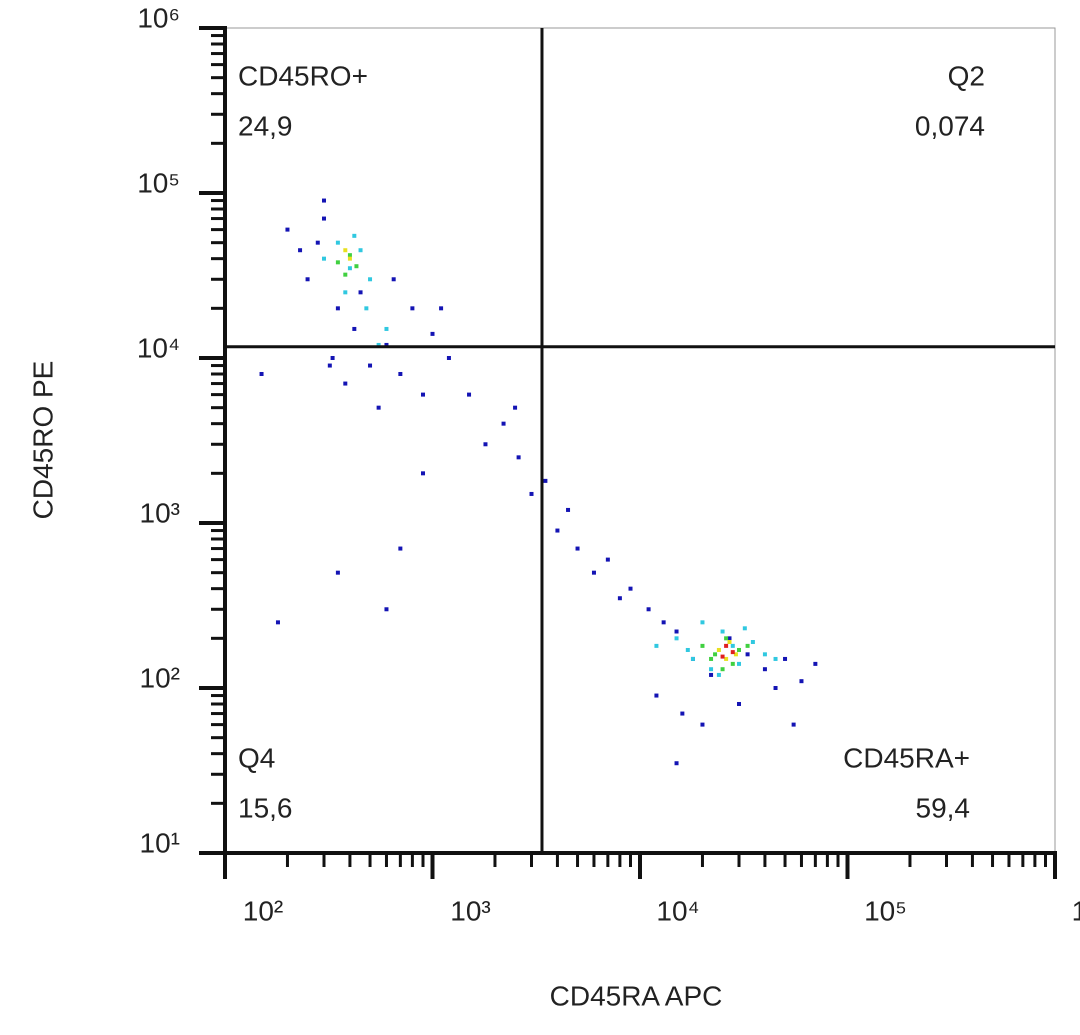 This screenshot has width=1080, height=1035. Describe the element at coordinates (158, 347) in the screenshot. I see `y-tick-label: 10⁴` at that location.